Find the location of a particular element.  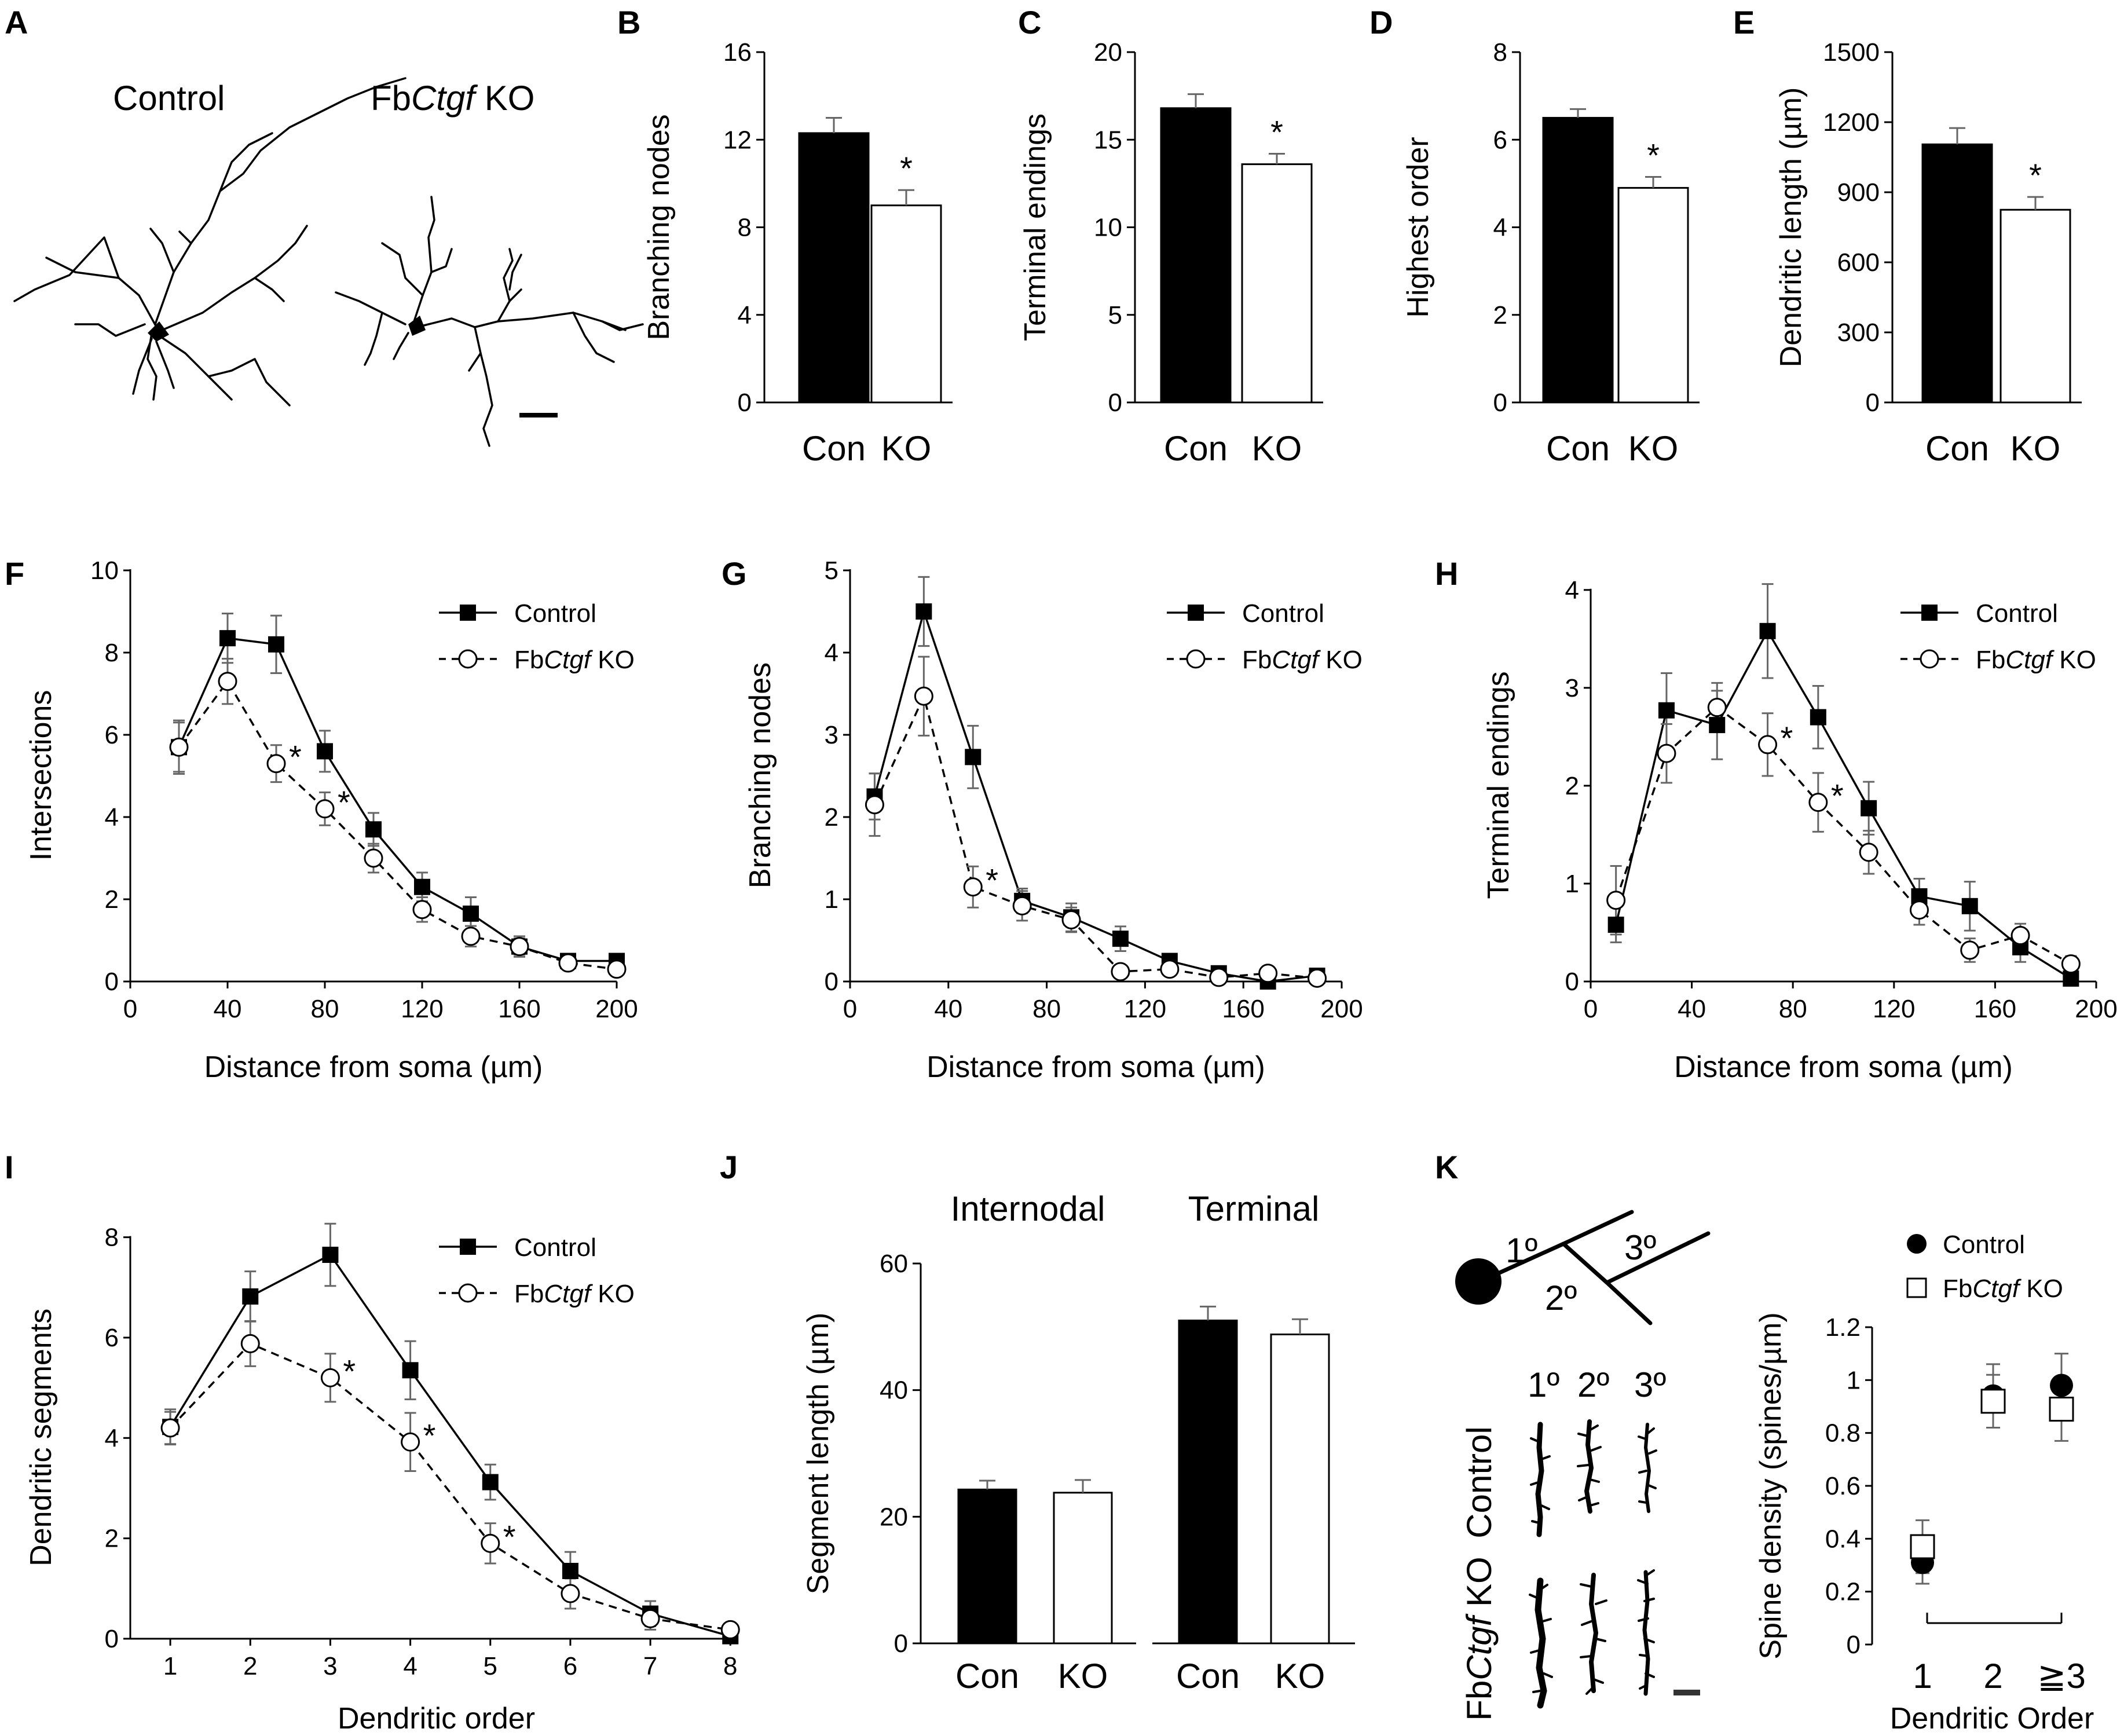

panel-label-k: K is located at coordinates (1446, 1167).